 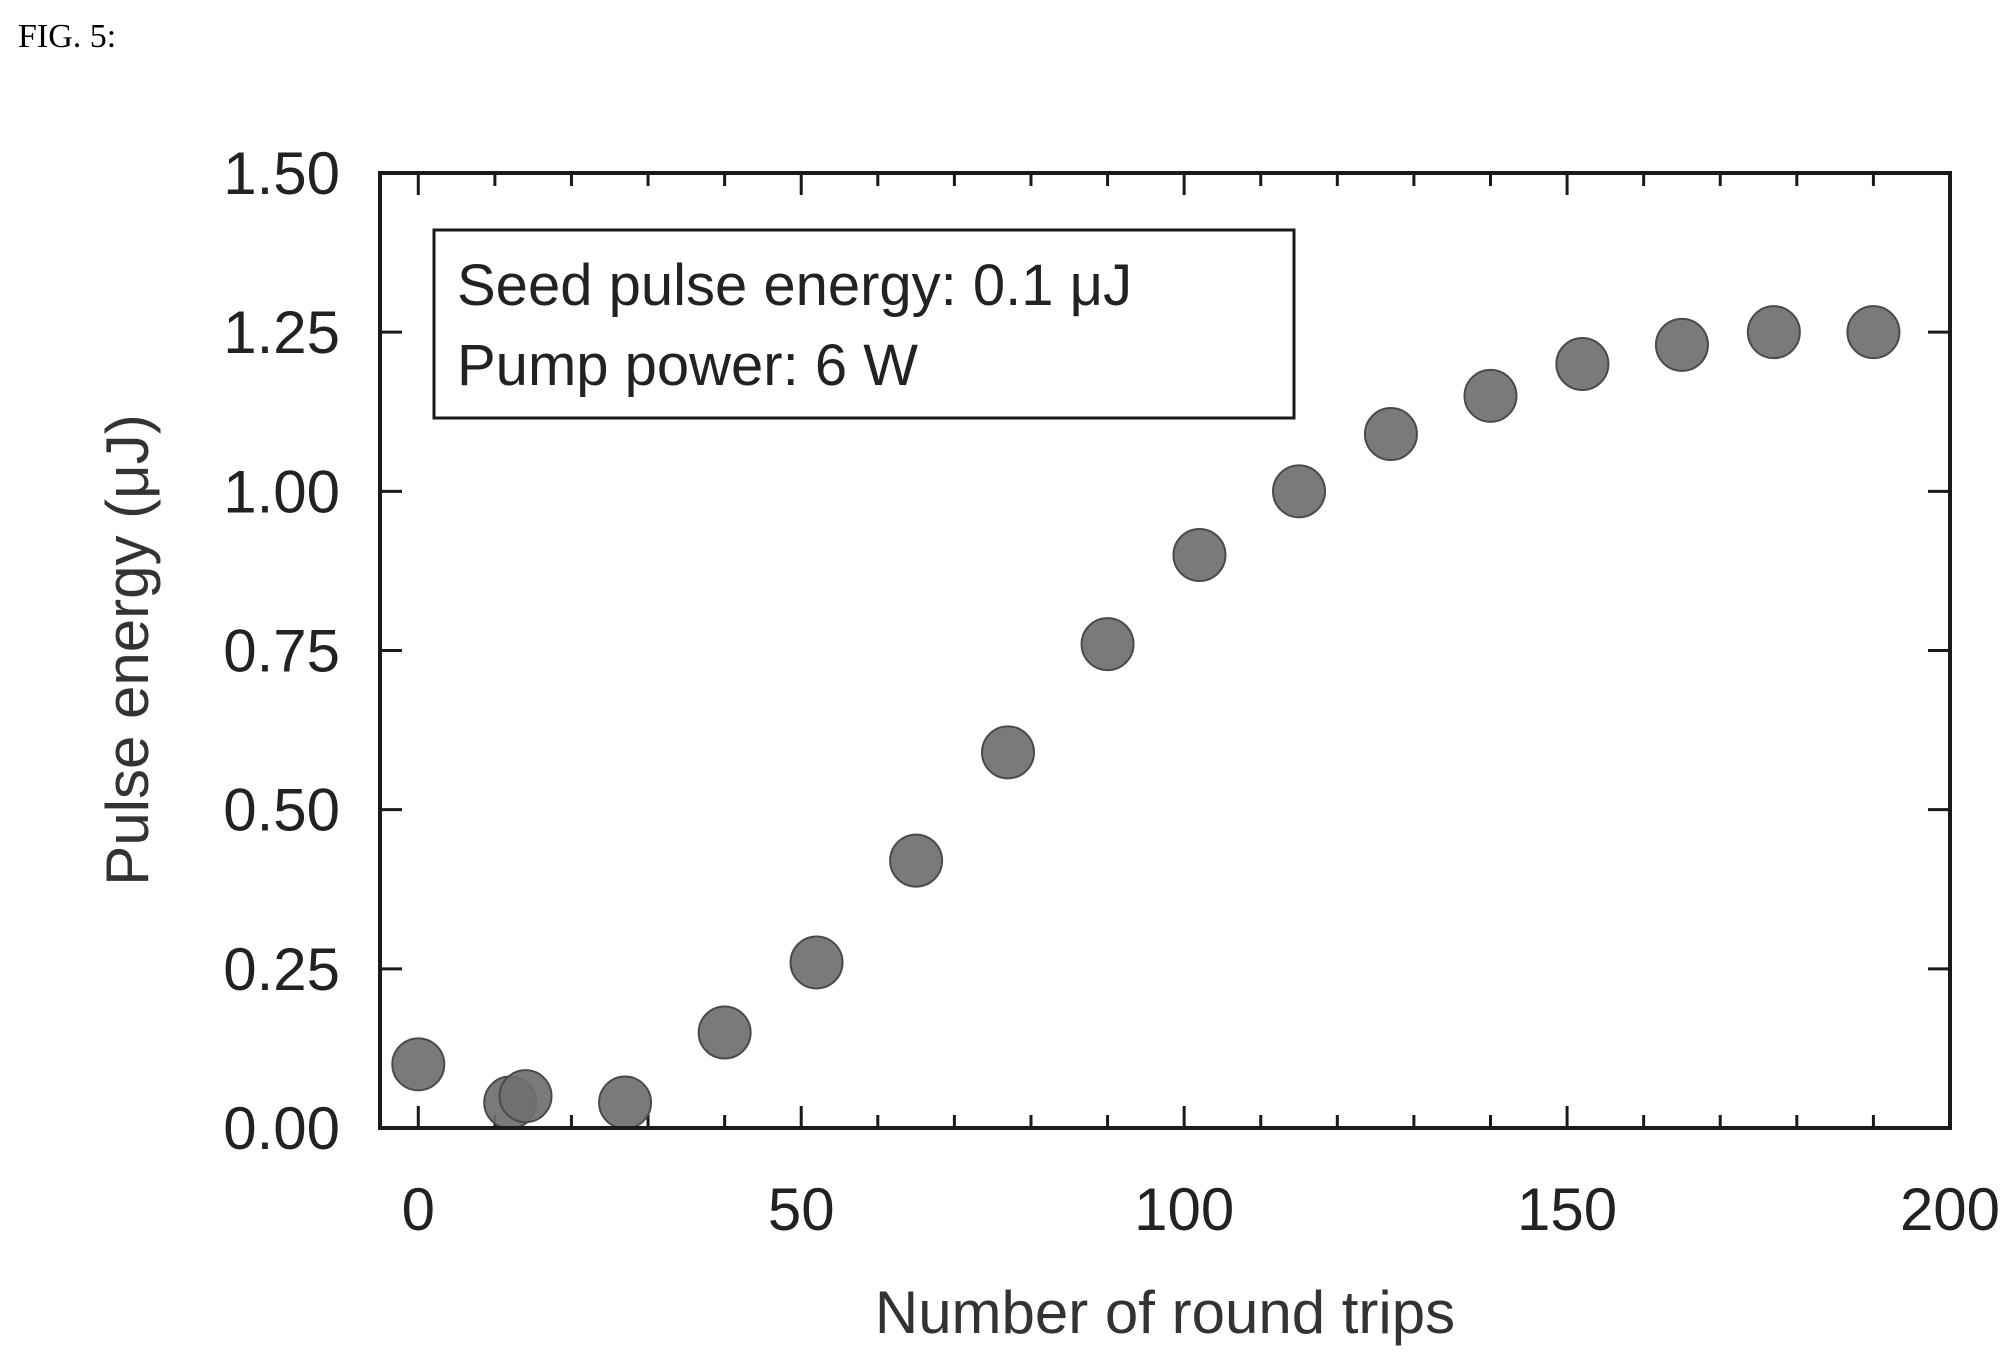 I want to click on y-tick-label-0.00: 0.00, so click(x=281, y=1128).